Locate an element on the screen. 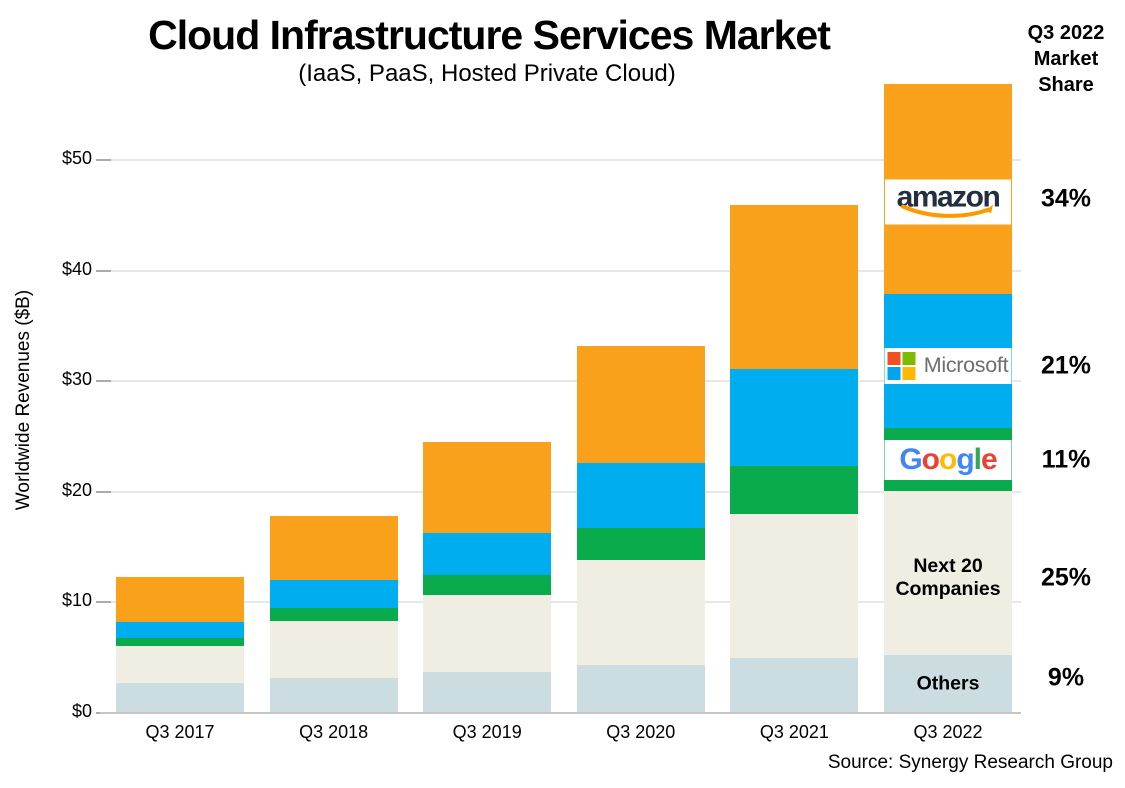 This screenshot has width=1125, height=788. microsoft-share-value: 21% is located at coordinates (1066, 365).